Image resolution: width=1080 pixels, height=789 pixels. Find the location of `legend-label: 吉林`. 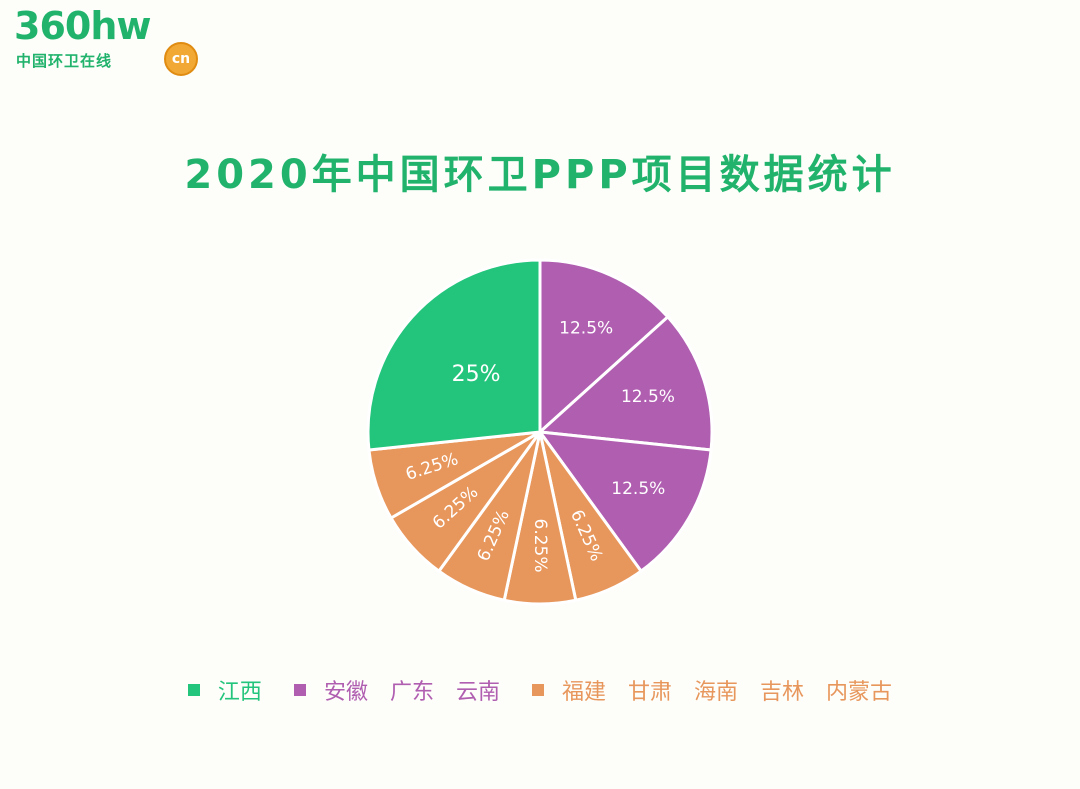

legend-label: 吉林 is located at coordinates (782, 692).